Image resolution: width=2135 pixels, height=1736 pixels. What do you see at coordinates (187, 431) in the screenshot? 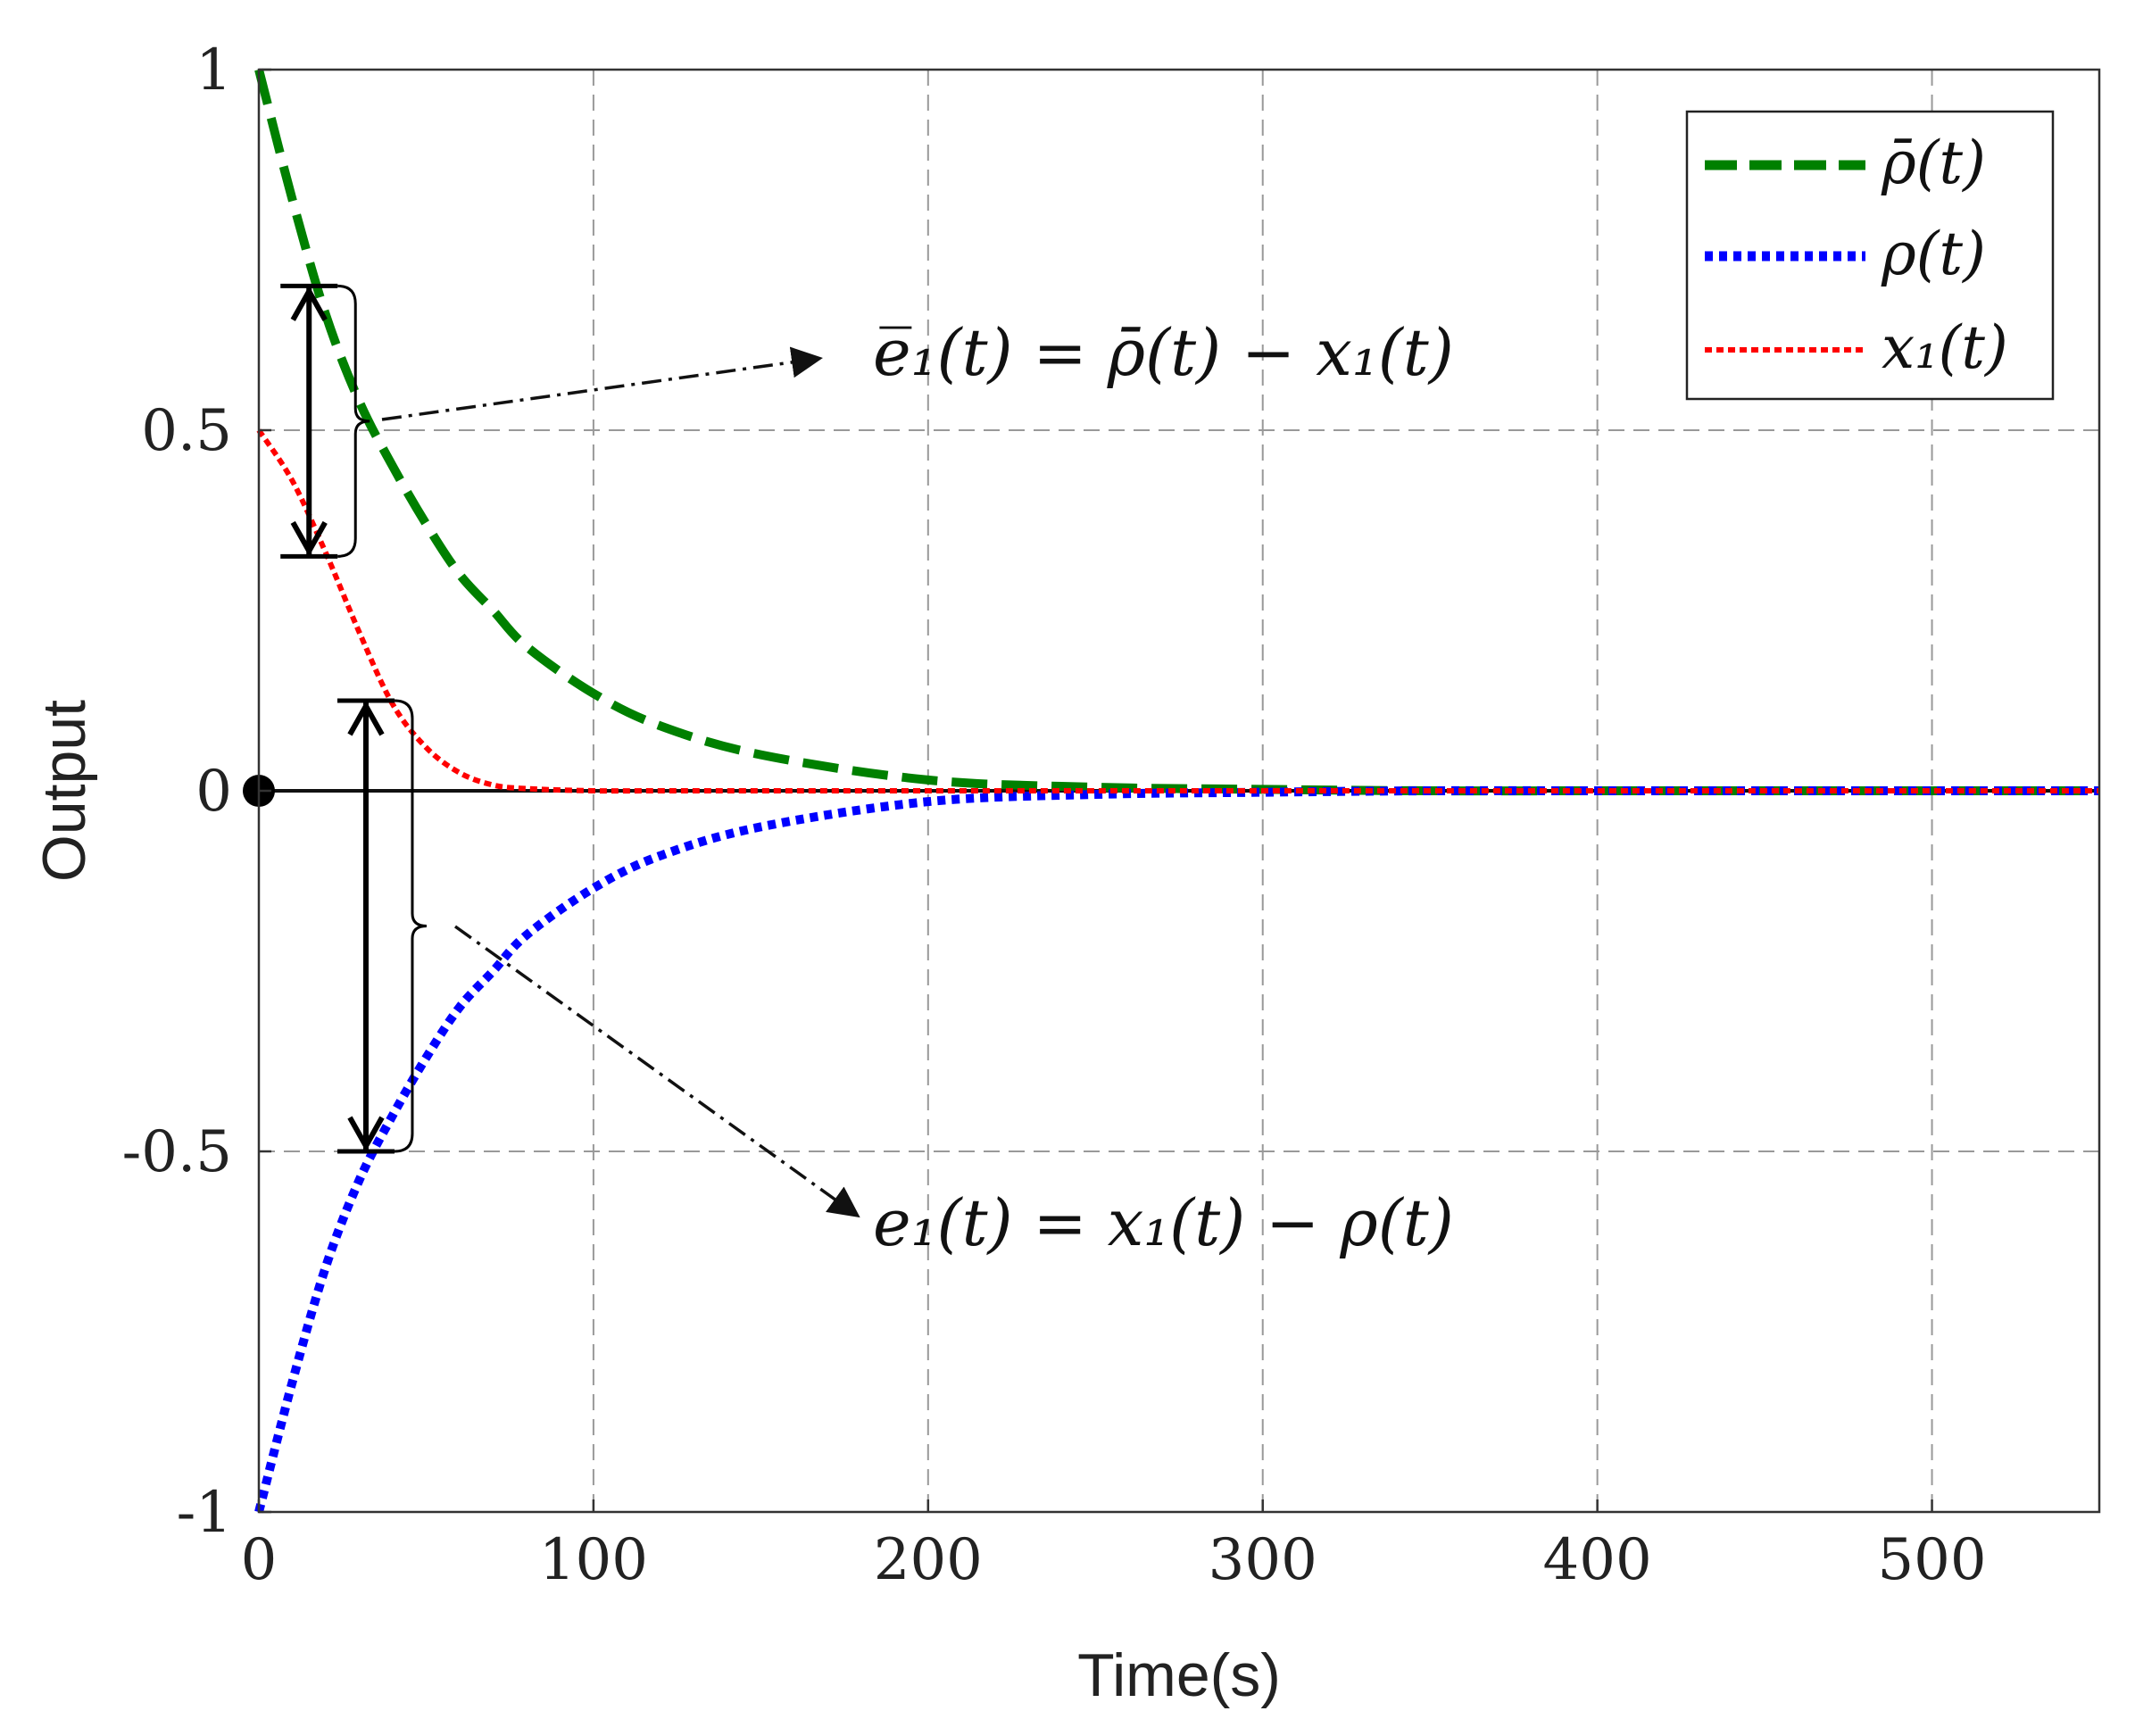
I see `y-tick-label-3: 0.5` at bounding box center [187, 431].